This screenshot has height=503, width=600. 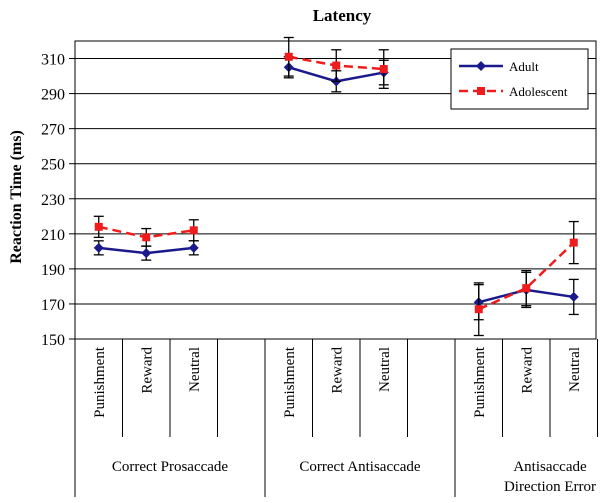 I want to click on chart-title: Latency, so click(x=342, y=15).